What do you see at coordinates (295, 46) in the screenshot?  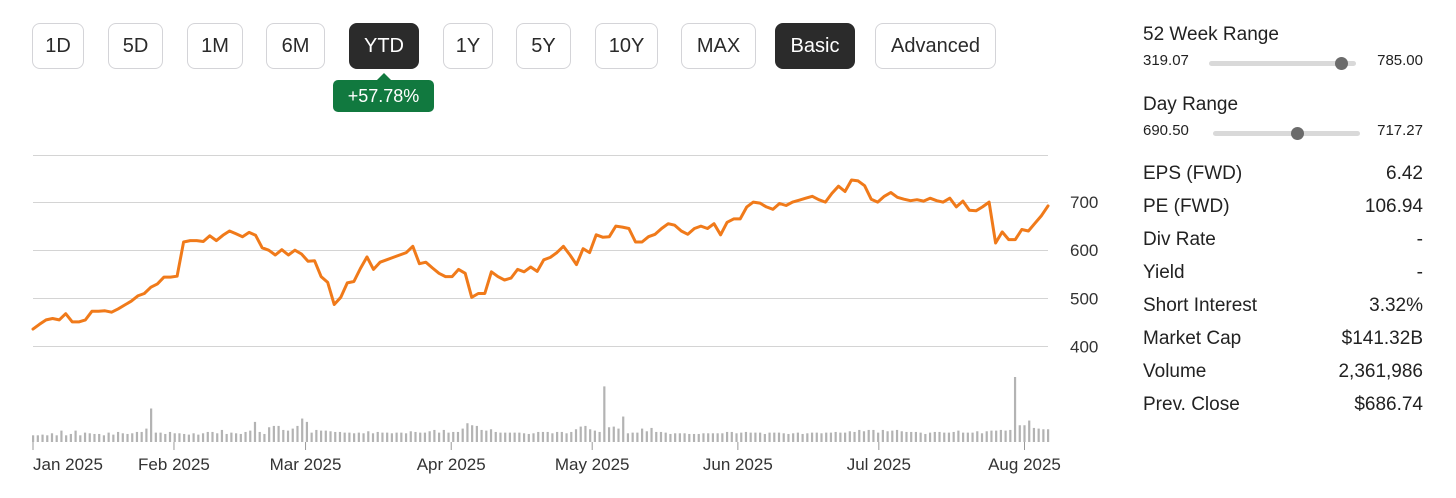 I see `range-button-6m: 6M` at bounding box center [295, 46].